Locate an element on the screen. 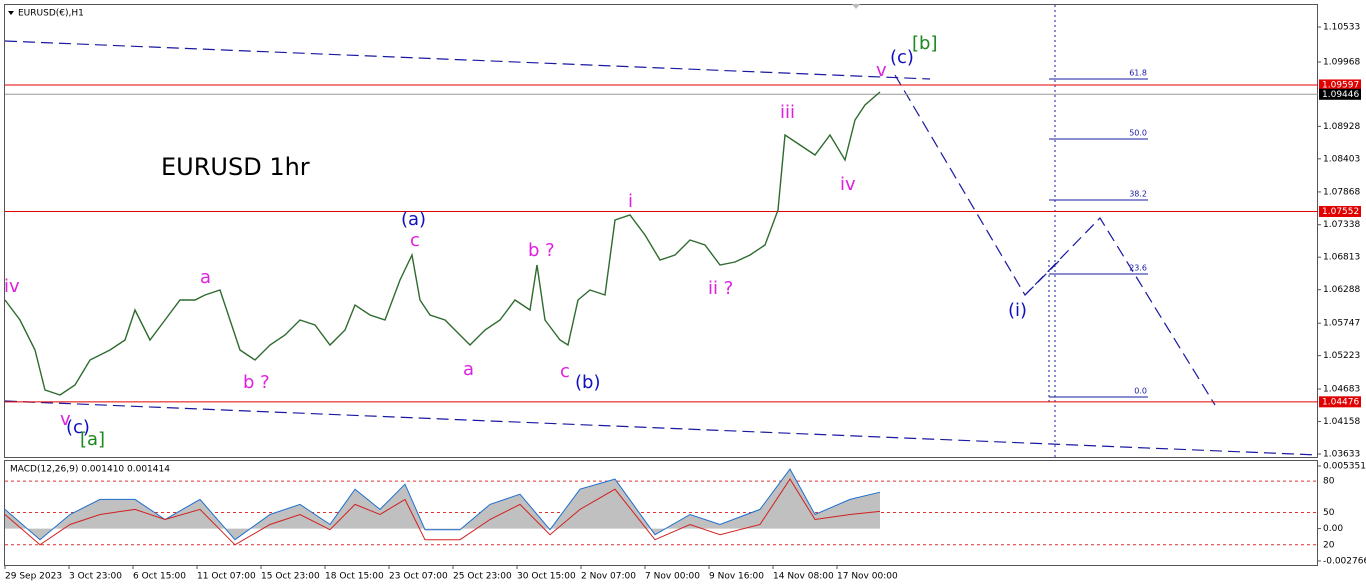  wave-label: (a) is located at coordinates (413, 219).